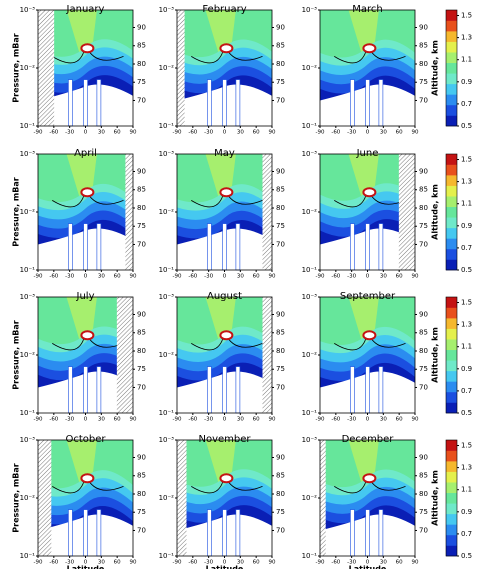 The width and height of the screenshot is (500, 573). What do you see at coordinates (368, 567) in the screenshot?
I see `x-axis-label: Latitude` at bounding box center [368, 567].